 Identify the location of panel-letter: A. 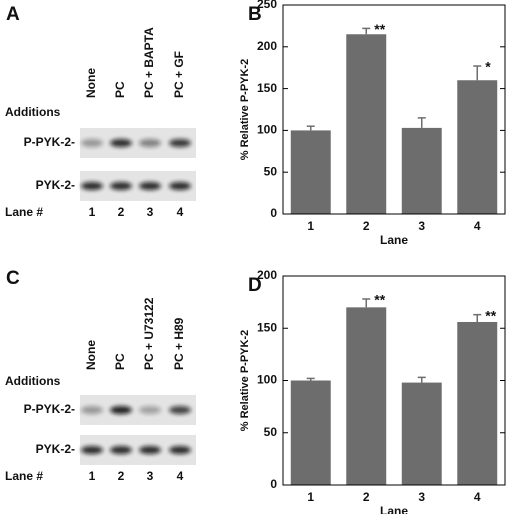
(13, 14).